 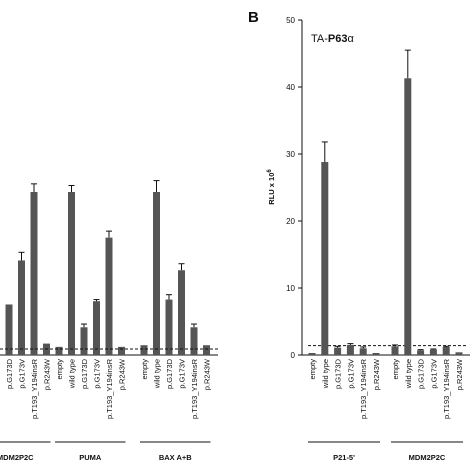 I want to click on bar-a-puma-p-g173d, so click(x=84, y=341).